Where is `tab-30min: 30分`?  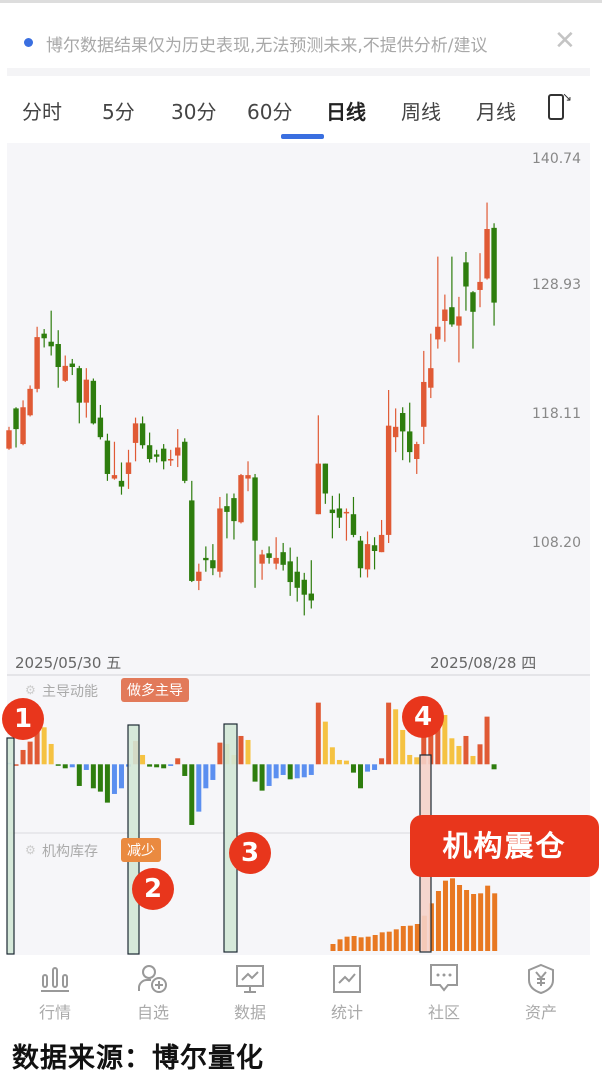 tab-30min: 30分 is located at coordinates (194, 112).